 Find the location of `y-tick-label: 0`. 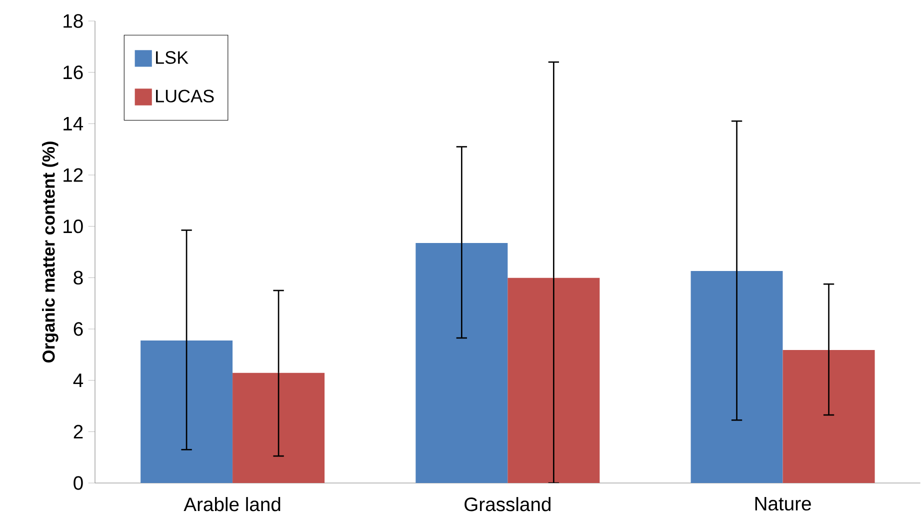

y-tick-label: 0 is located at coordinates (78, 483).